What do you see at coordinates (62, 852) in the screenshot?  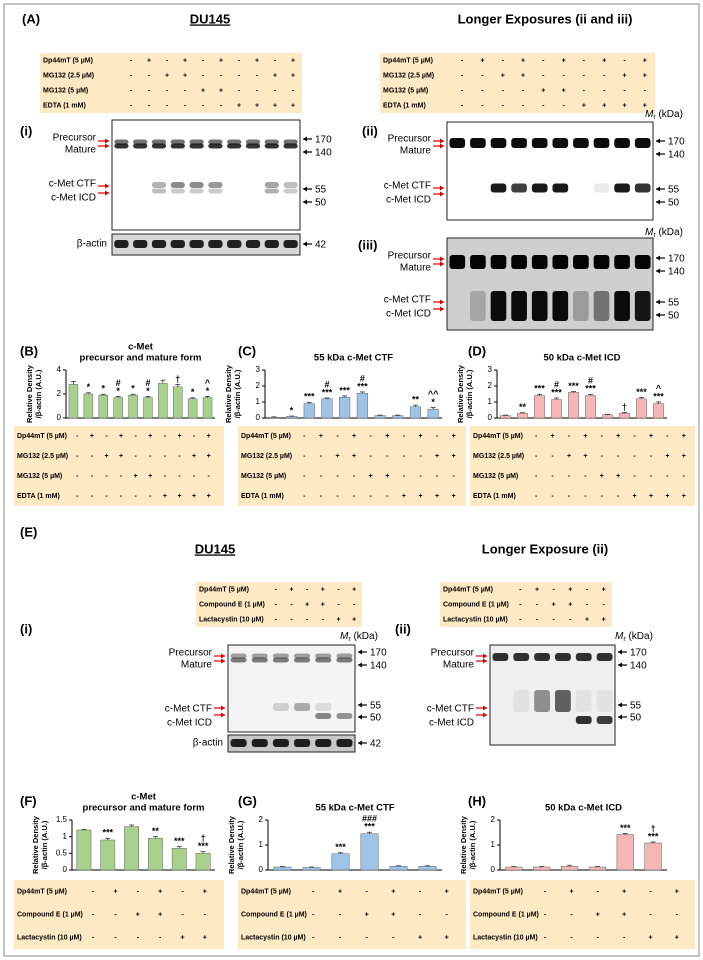 I see `y-tick-label: 0.5` at bounding box center [62, 852].